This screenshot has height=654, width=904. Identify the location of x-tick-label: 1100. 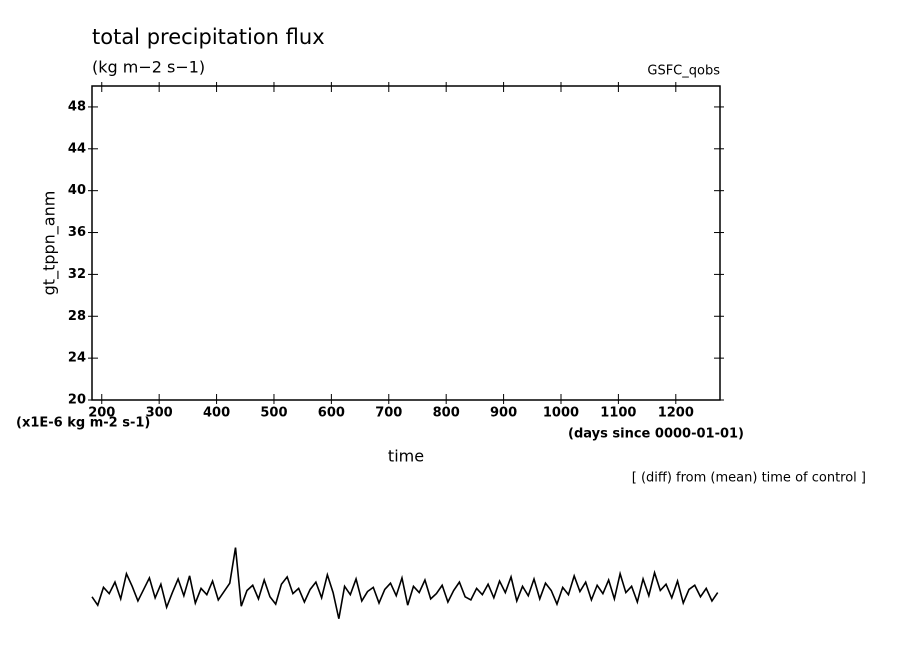
(618, 413).